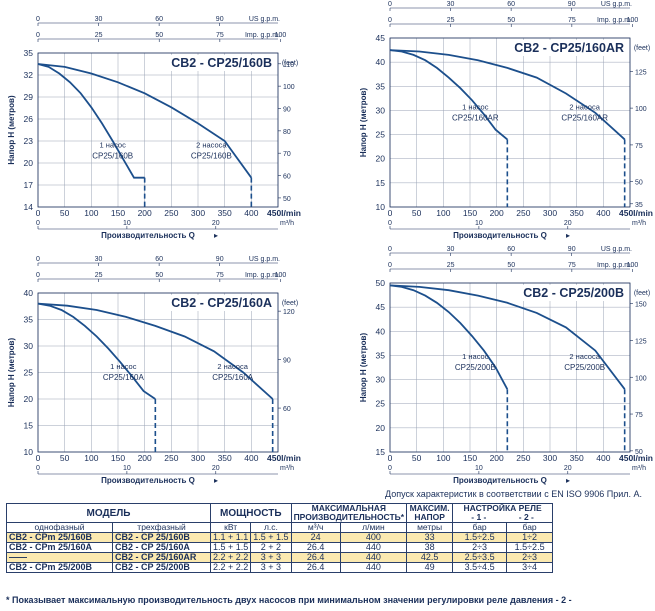 The height and width of the screenshot is (611, 655). What do you see at coordinates (284, 458) in the screenshot?
I see `x-tick-label: 450l/min` at bounding box center [284, 458].